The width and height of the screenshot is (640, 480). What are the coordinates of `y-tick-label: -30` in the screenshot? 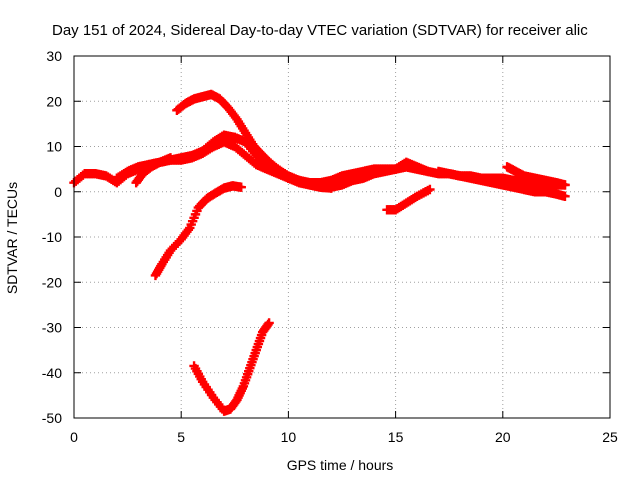 It's located at (52, 328).